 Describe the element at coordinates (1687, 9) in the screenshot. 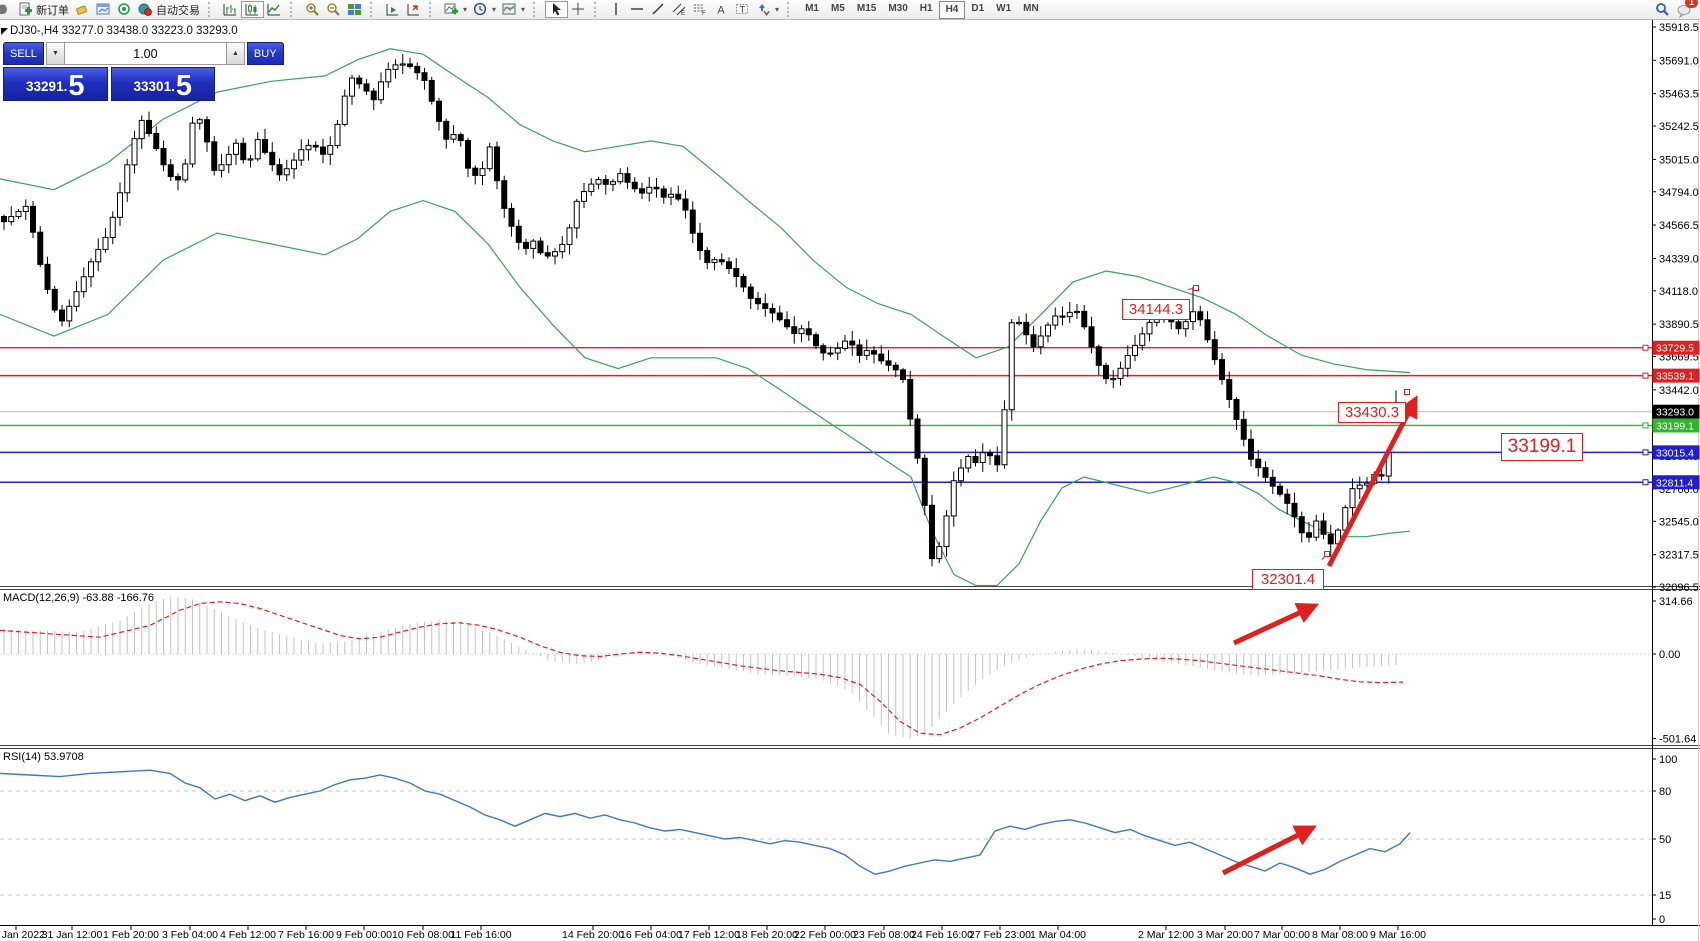

I see `notifications-button: 1` at that location.